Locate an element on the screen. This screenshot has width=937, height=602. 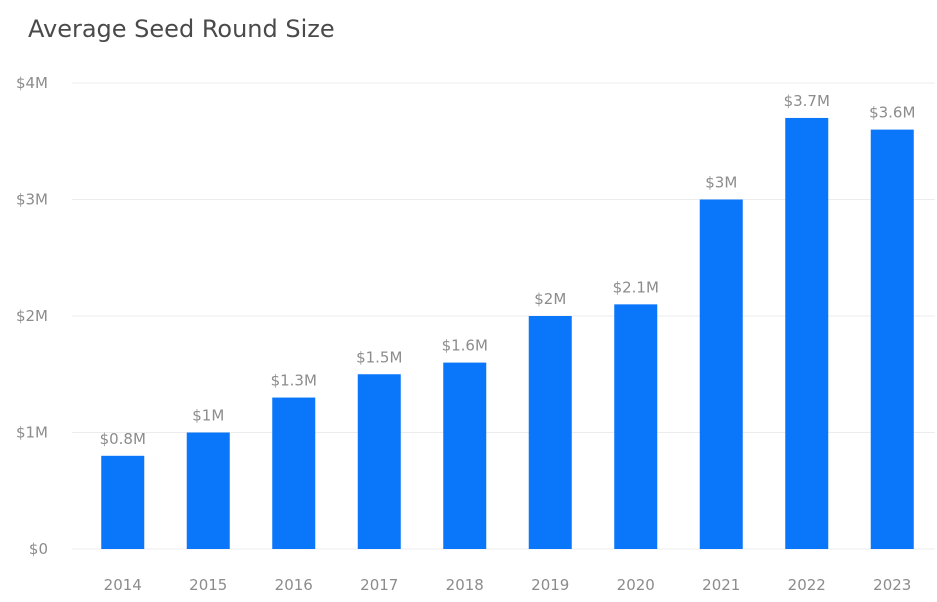
y-tick-label: $4M is located at coordinates (32, 83).